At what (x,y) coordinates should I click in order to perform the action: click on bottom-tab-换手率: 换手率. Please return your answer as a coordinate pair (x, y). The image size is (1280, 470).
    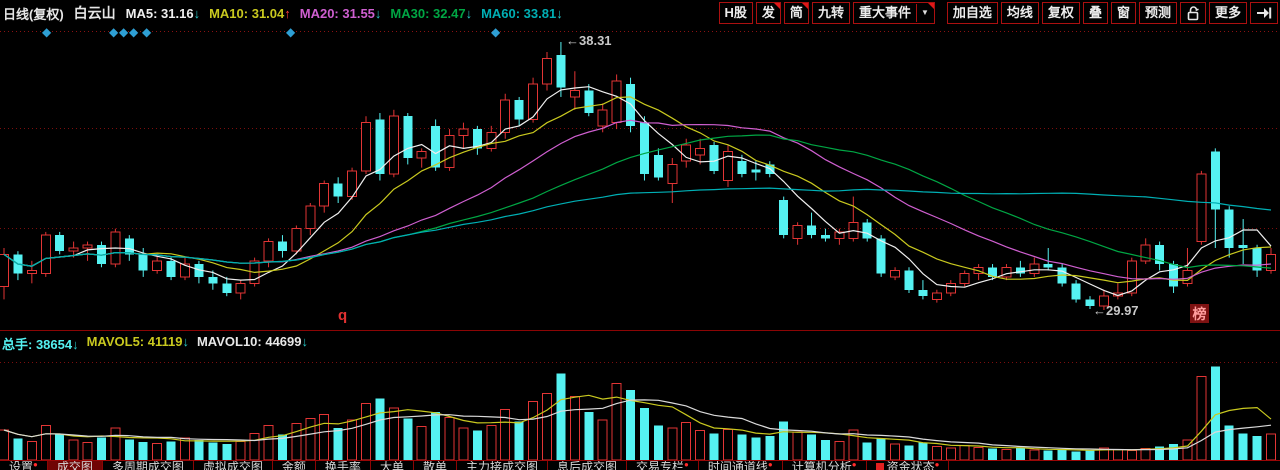
    Looking at the image, I should click on (343, 465).